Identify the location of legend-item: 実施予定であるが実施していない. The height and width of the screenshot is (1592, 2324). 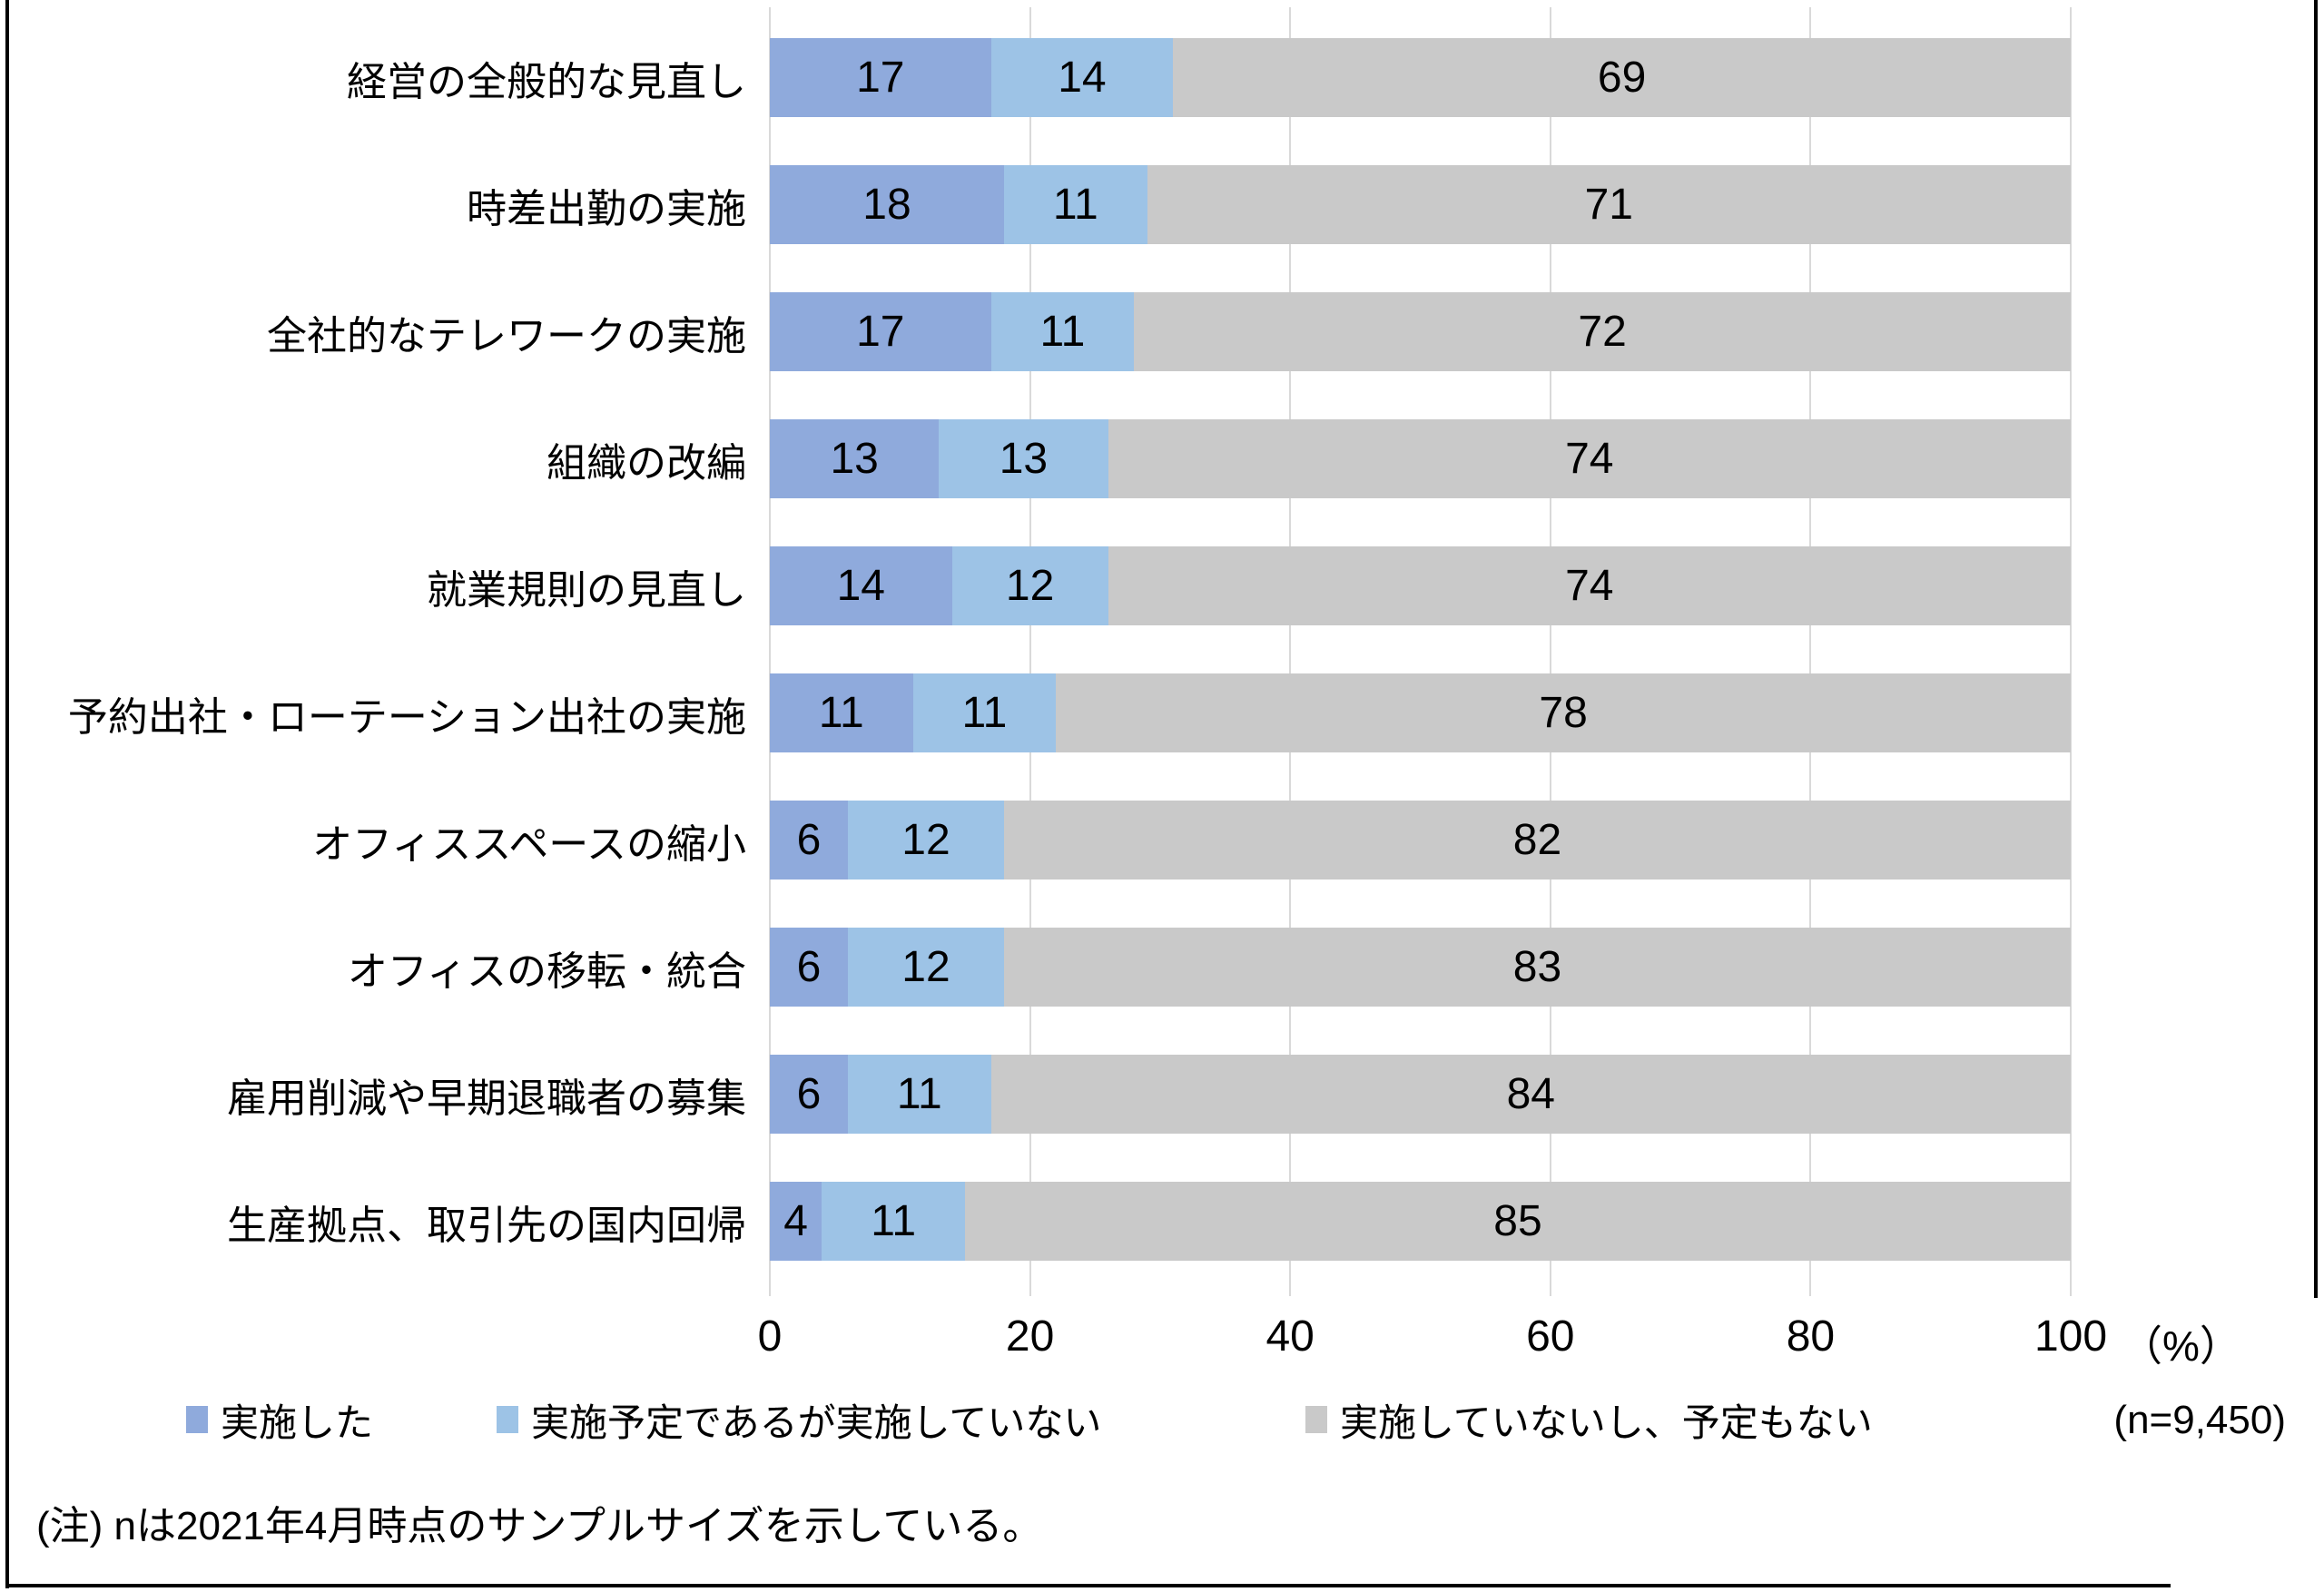
(799, 1419).